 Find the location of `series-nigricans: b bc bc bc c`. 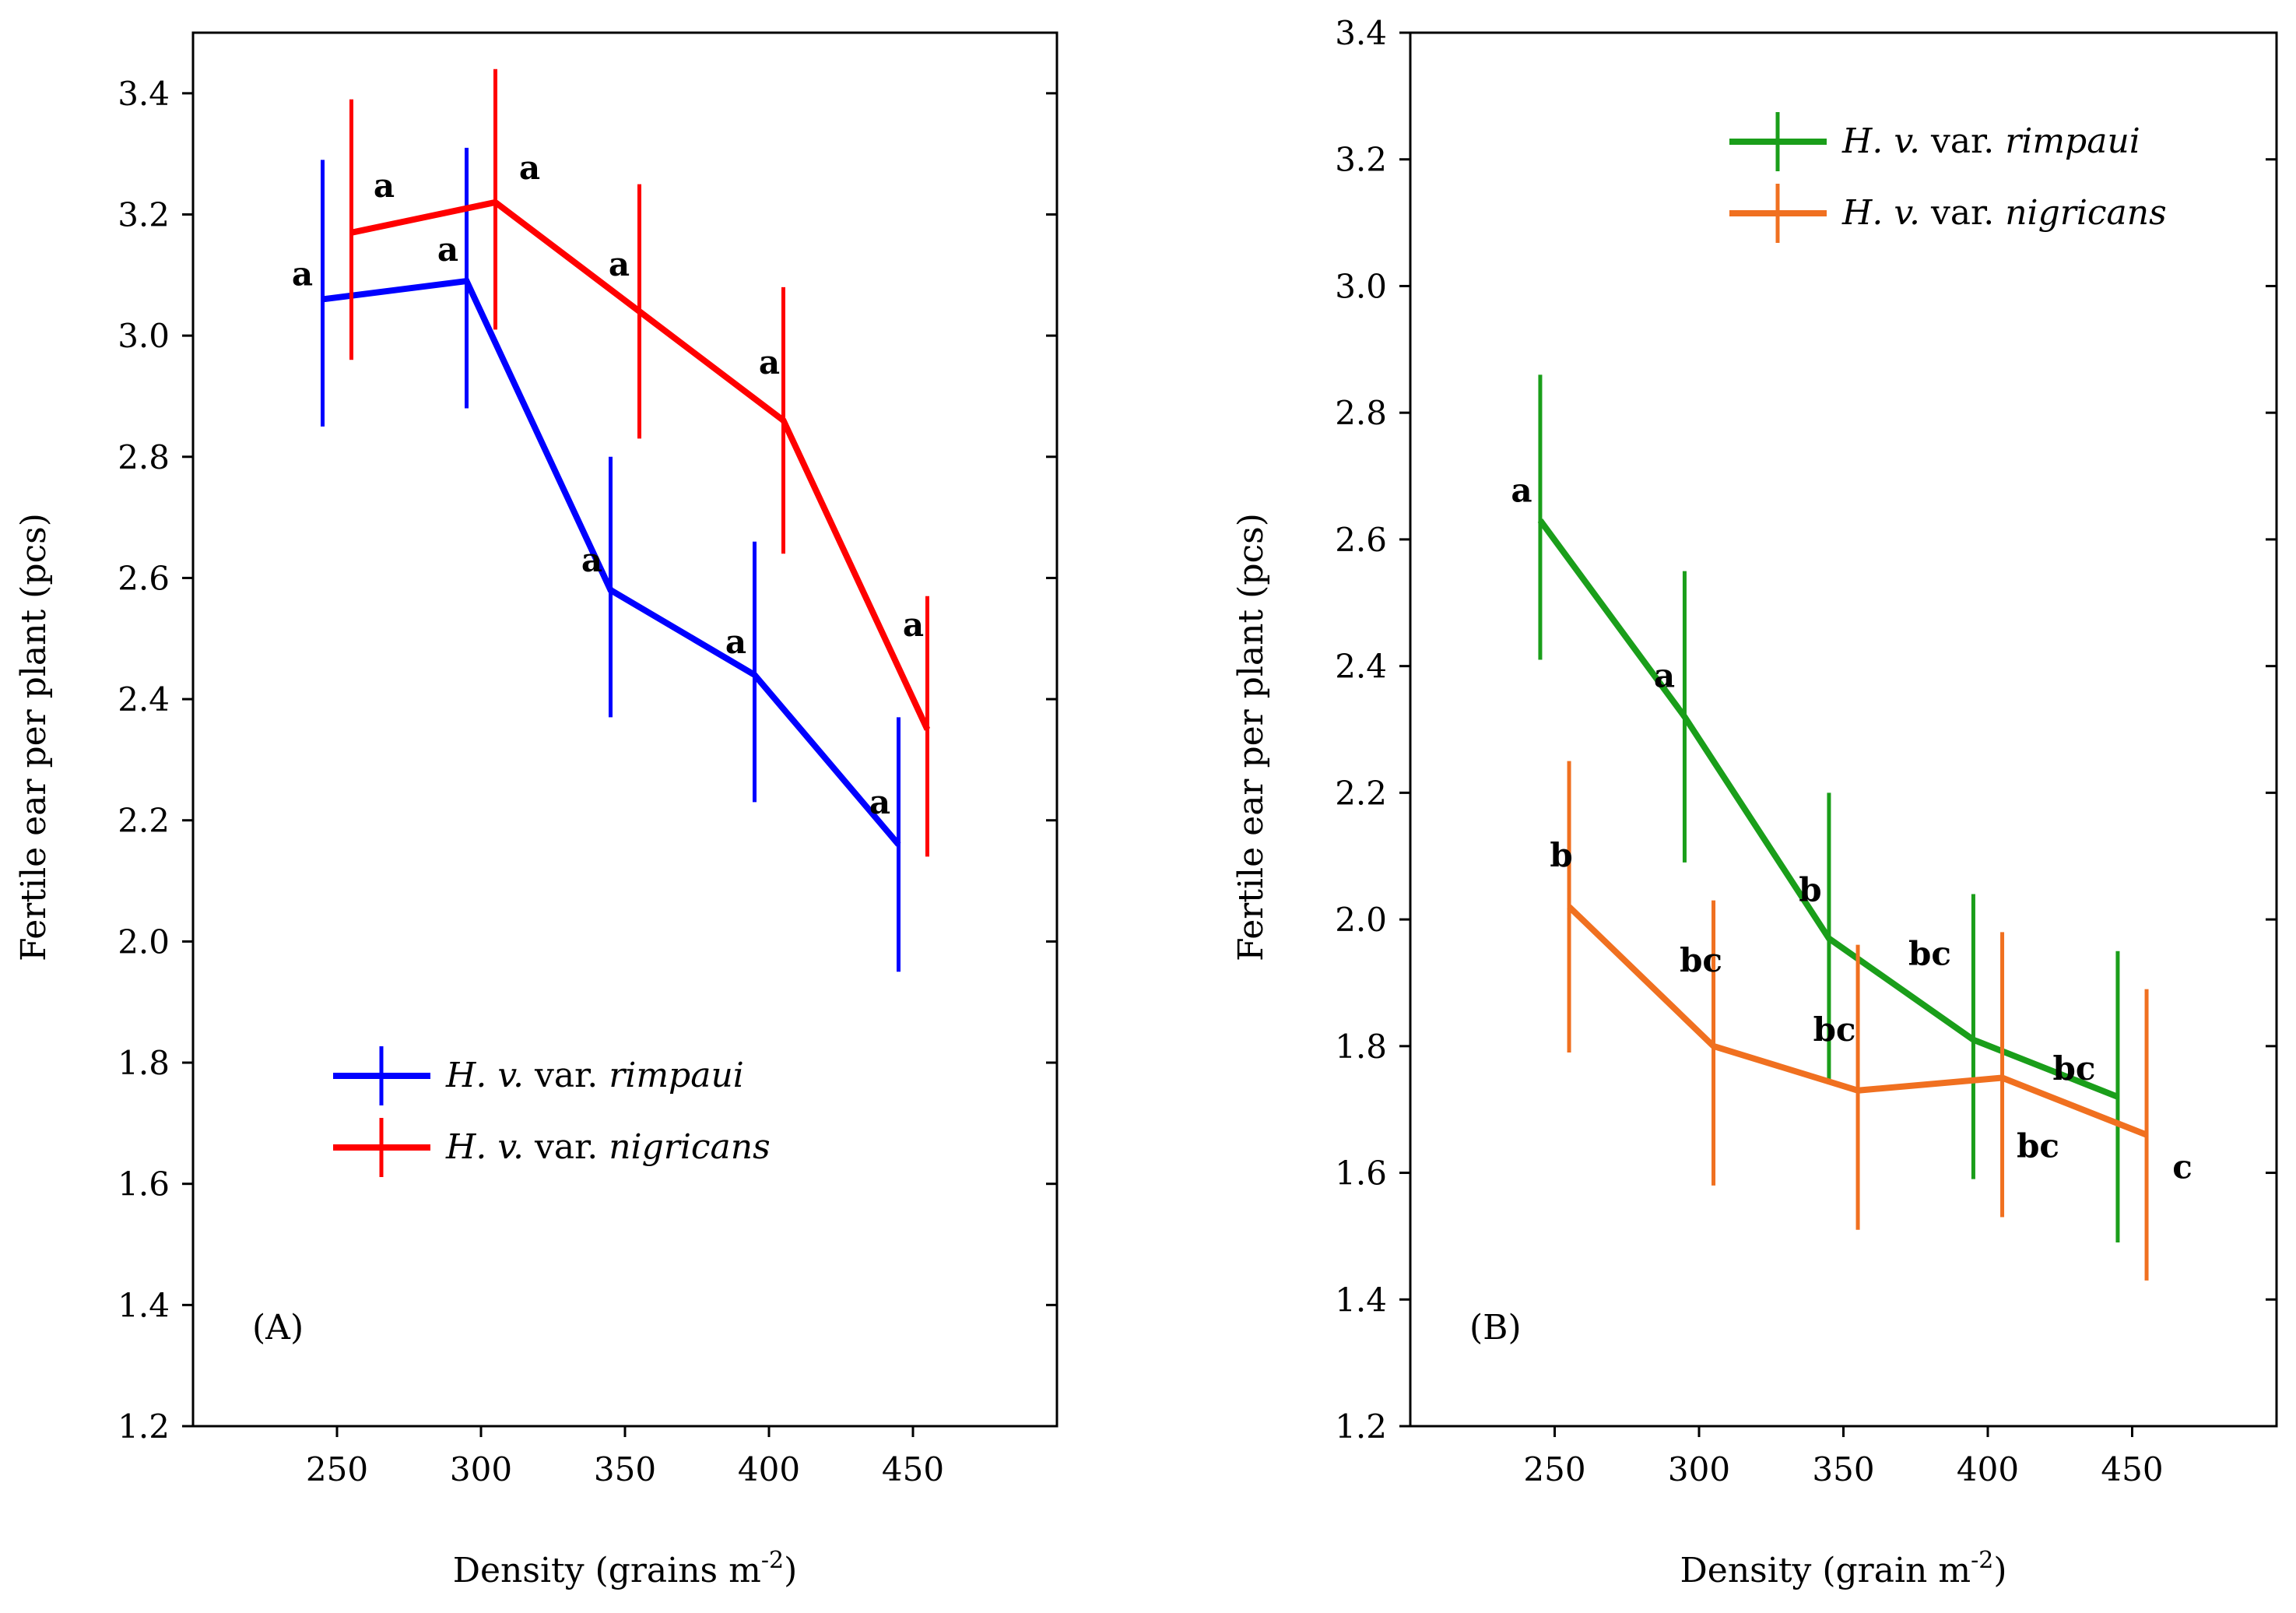

series-nigricans: b bc bc bc c is located at coordinates (1871, 1021).